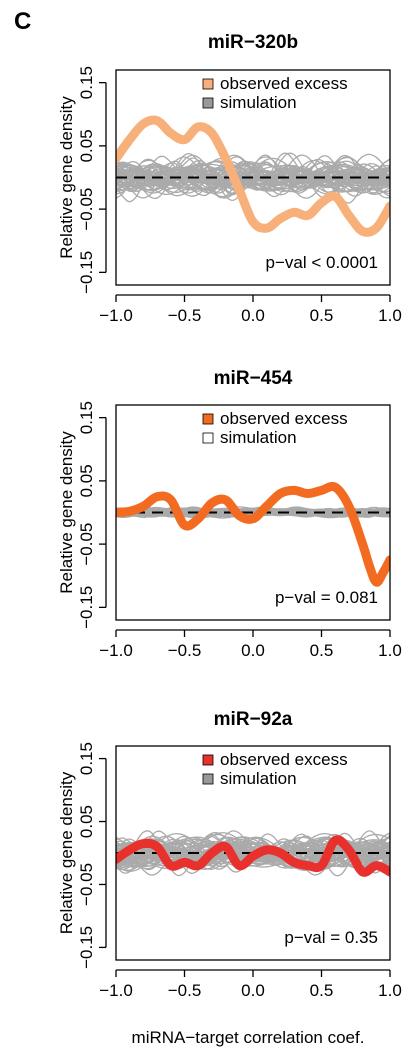 Image resolution: width=413 pixels, height=1058 pixels. I want to click on p-value-annotation: p−val = 0.35, so click(331, 937).